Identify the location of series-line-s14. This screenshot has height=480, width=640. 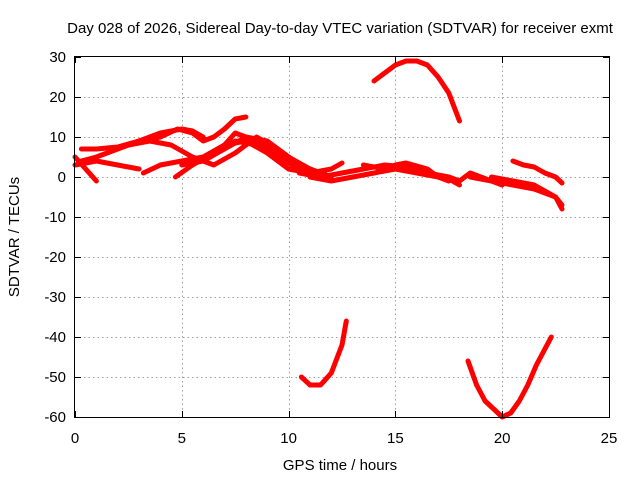
(527, 193).